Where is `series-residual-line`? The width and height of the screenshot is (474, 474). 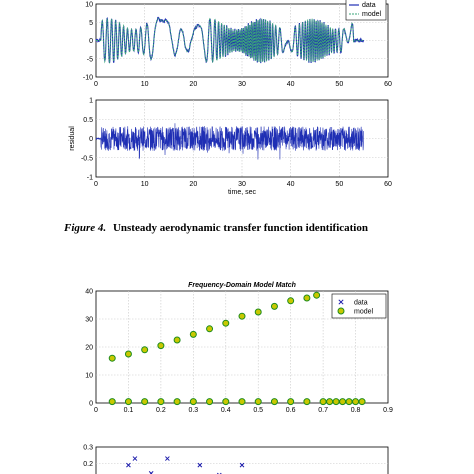
series-residual-line is located at coordinates (229, 141).